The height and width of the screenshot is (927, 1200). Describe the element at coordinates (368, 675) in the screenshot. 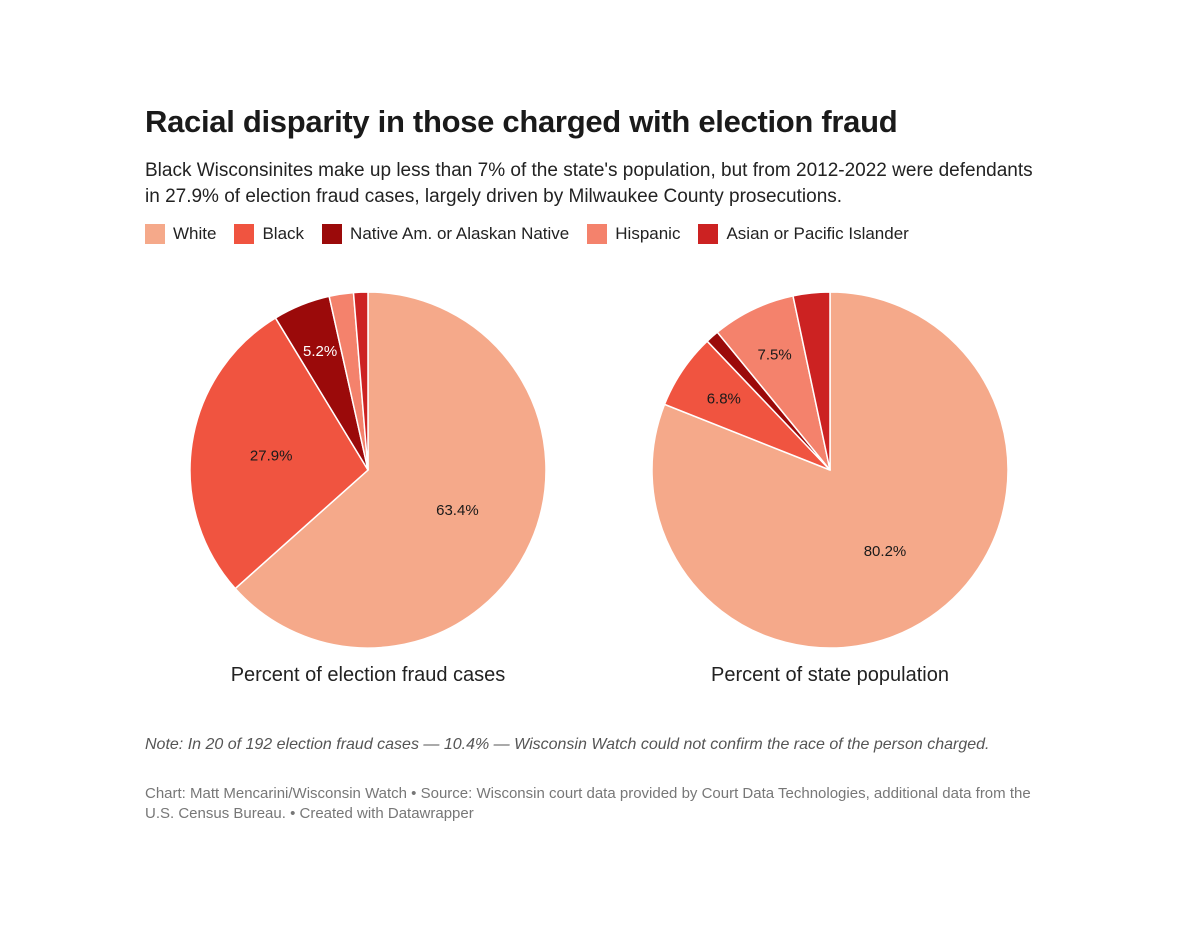

I see `pie-caption-election-fraud-cases: Percent of election fraud cases` at that location.